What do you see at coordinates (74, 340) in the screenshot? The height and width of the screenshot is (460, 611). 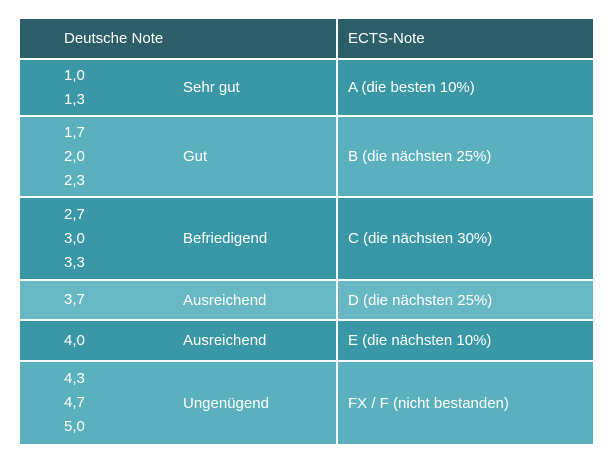 I see `grade-value: 4,0` at bounding box center [74, 340].